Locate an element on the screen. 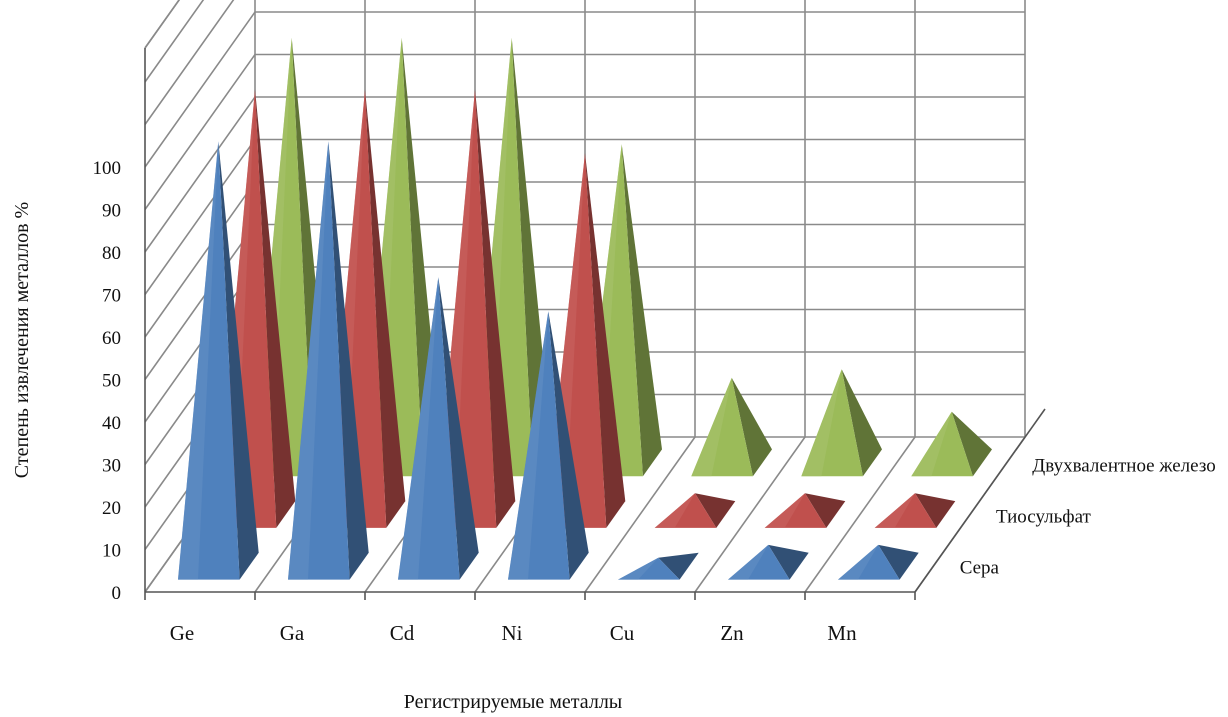 The width and height of the screenshot is (1228, 717). y-tick-label: 100 is located at coordinates (107, 168).